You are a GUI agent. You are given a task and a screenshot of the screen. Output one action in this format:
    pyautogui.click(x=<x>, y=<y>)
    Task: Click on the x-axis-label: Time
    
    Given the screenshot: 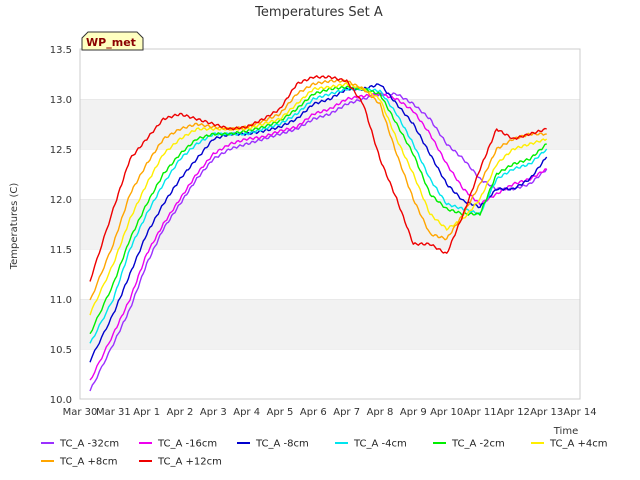 What is the action you would take?
    pyautogui.click(x=565, y=431)
    